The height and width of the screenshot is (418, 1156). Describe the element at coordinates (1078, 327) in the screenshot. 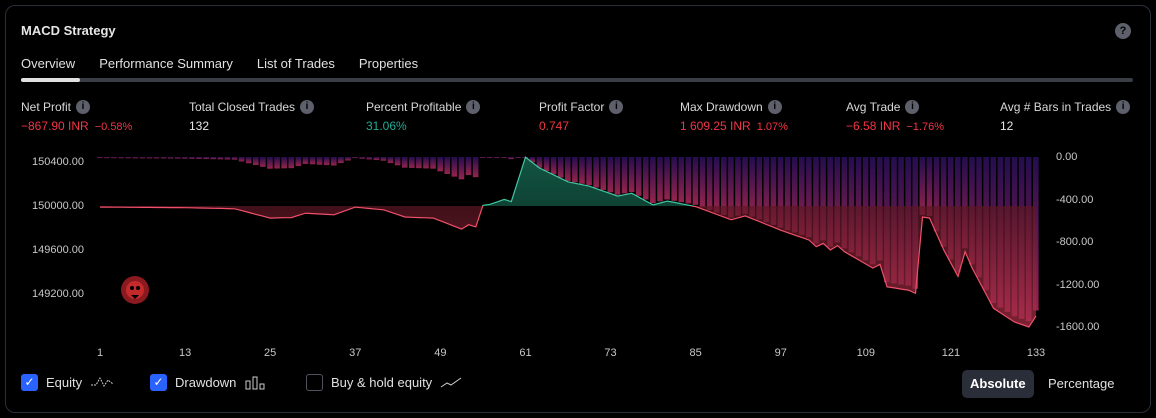

I see `right-axis-tick: -1600.00` at that location.